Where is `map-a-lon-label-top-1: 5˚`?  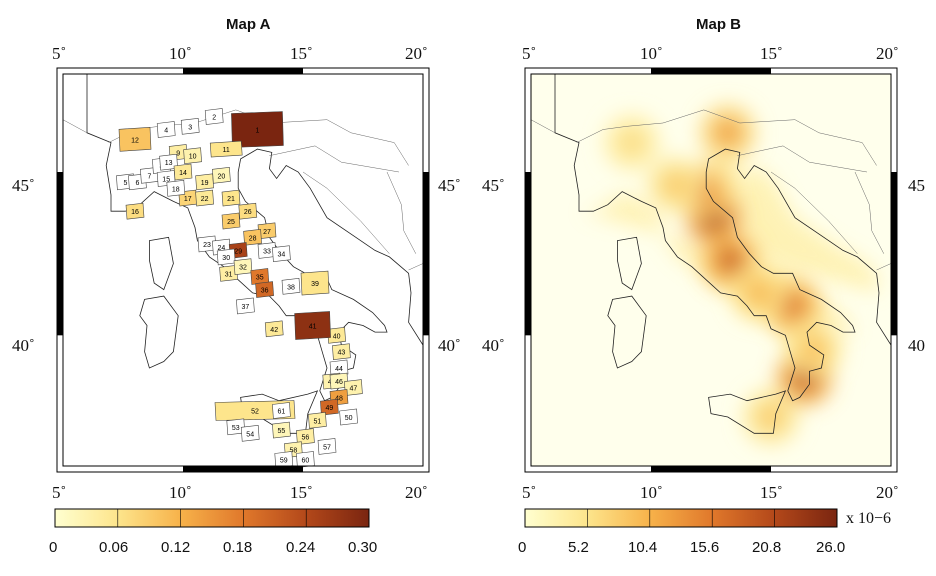
map-a-lon-label-top-1: 5˚ is located at coordinates (59, 53).